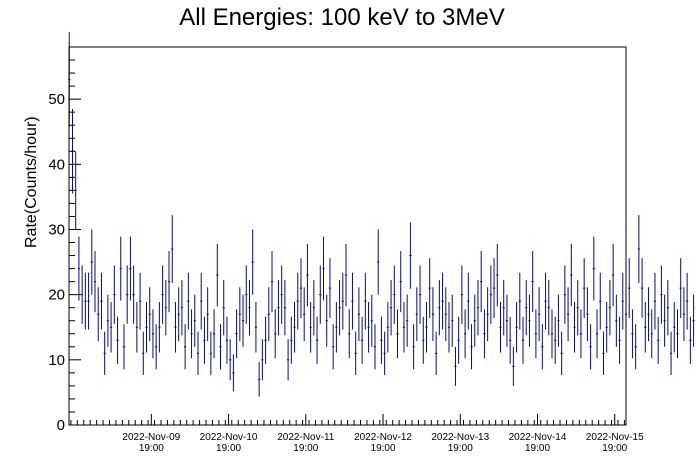 The height and width of the screenshot is (472, 696). Describe the element at coordinates (229, 437) in the screenshot. I see `x-tick-date: 2022-Nov-10` at that location.